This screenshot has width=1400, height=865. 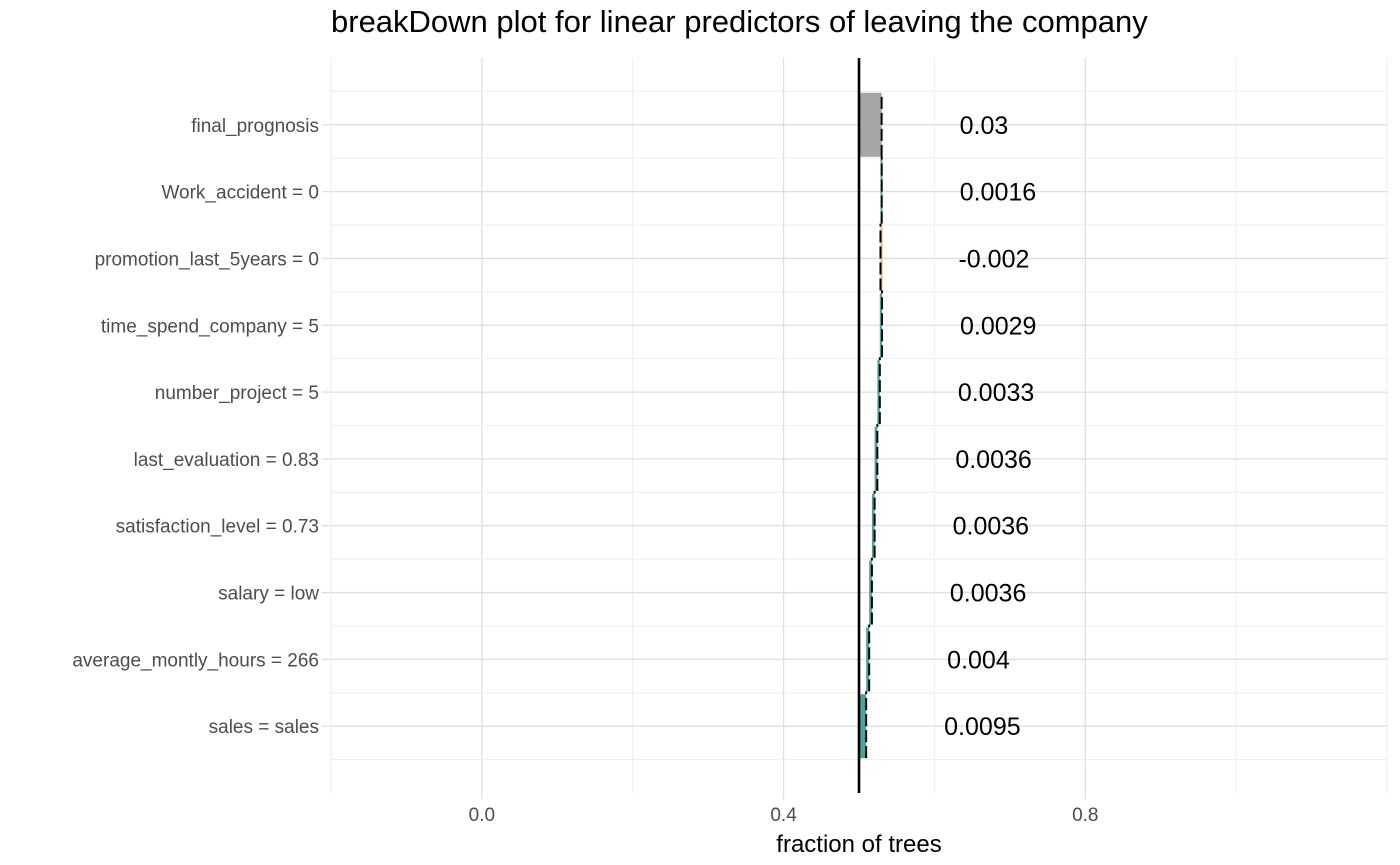 I want to click on y-tick-label: Work_accident = 0, so click(x=240, y=193).